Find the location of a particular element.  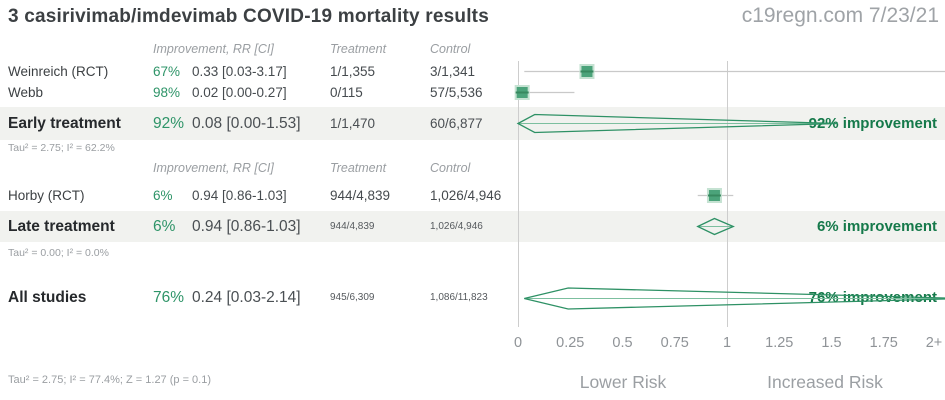

early-improvement-label: 92% improvement is located at coordinates (872, 123).